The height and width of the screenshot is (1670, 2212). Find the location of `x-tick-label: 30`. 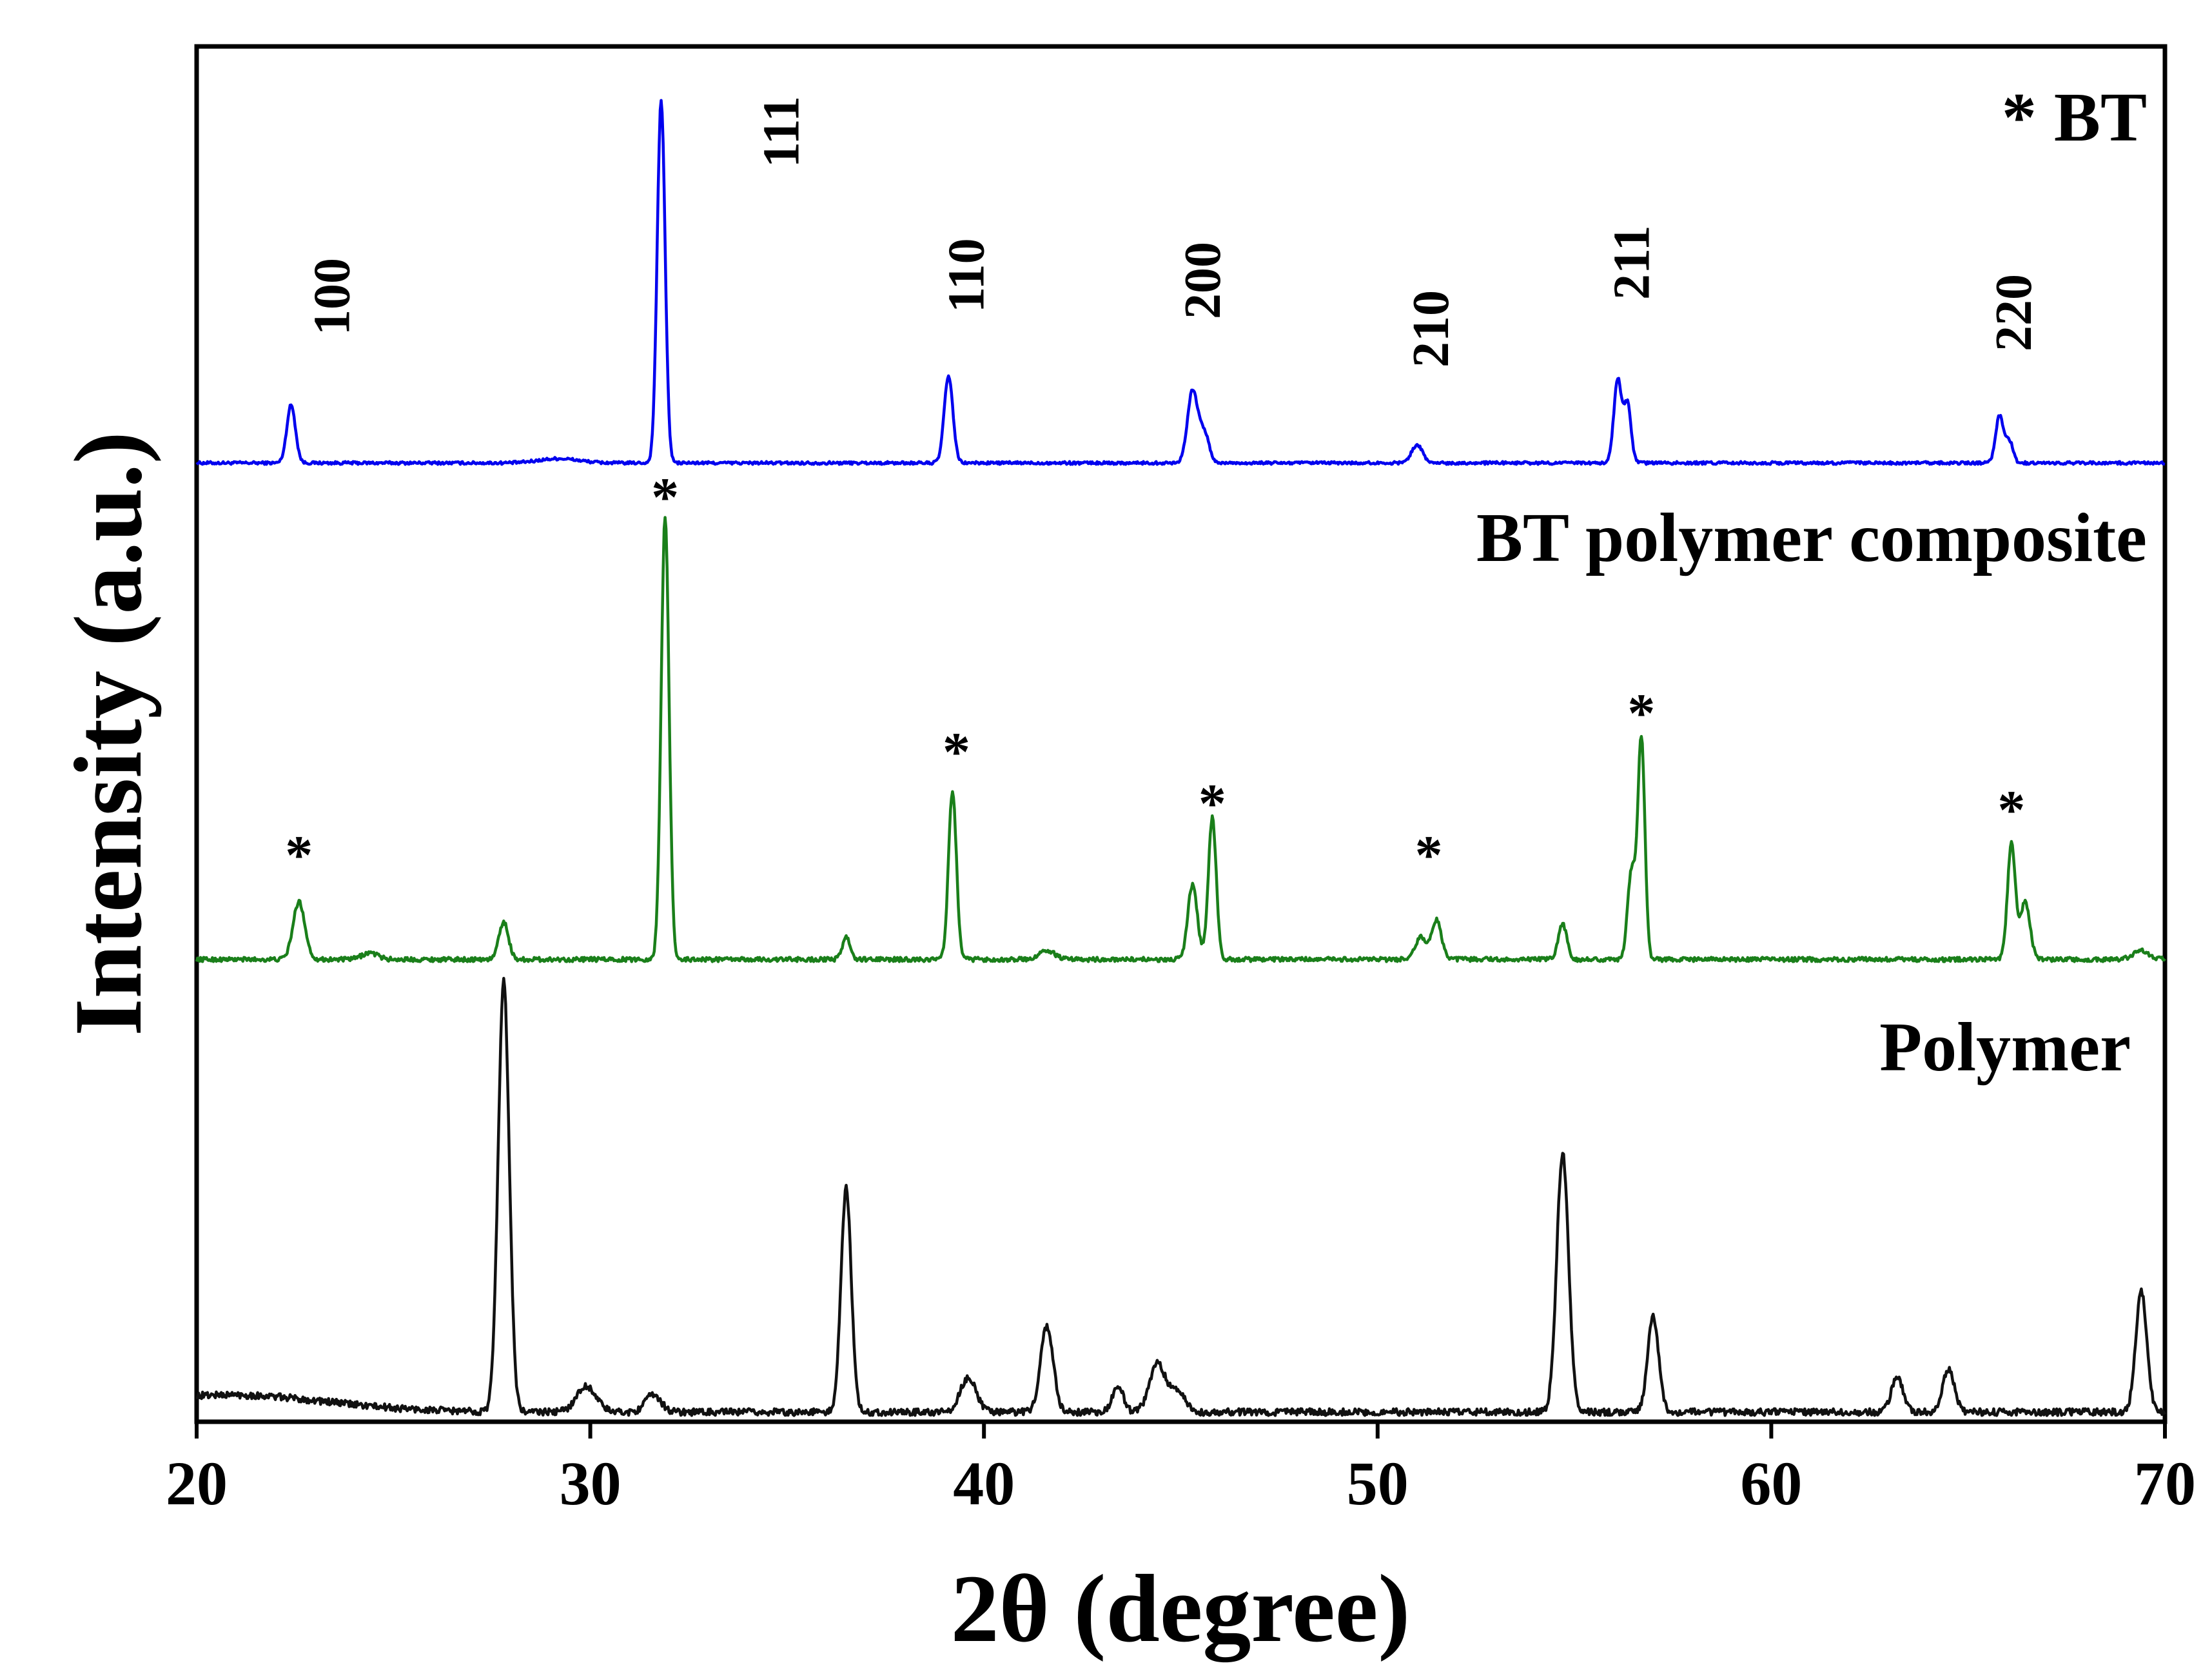

x-tick-label: 30 is located at coordinates (591, 1484).